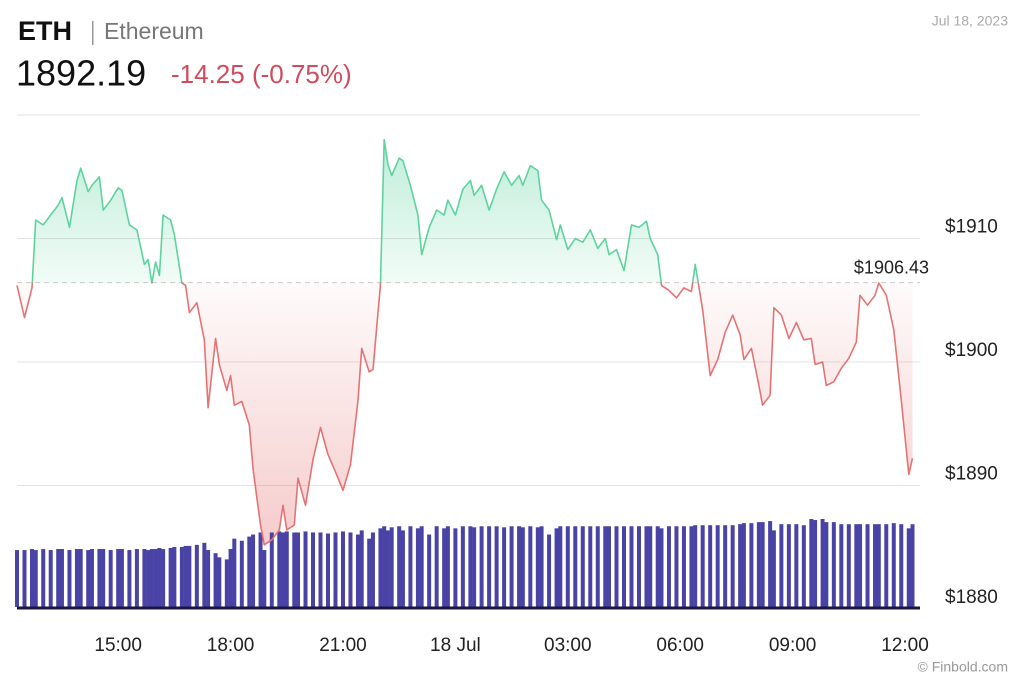  Describe the element at coordinates (793, 645) in the screenshot. I see `x-tick-label: 09:00` at that location.